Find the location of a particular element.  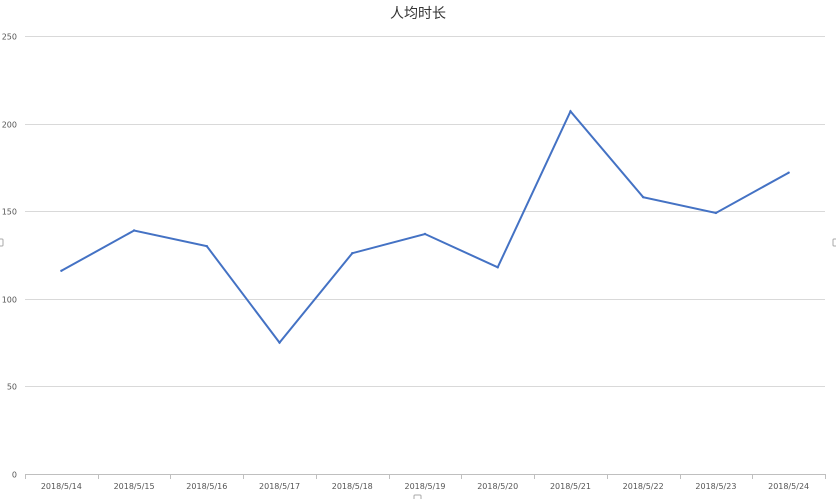

x-tick-label: 2018/5/15 is located at coordinates (134, 486).